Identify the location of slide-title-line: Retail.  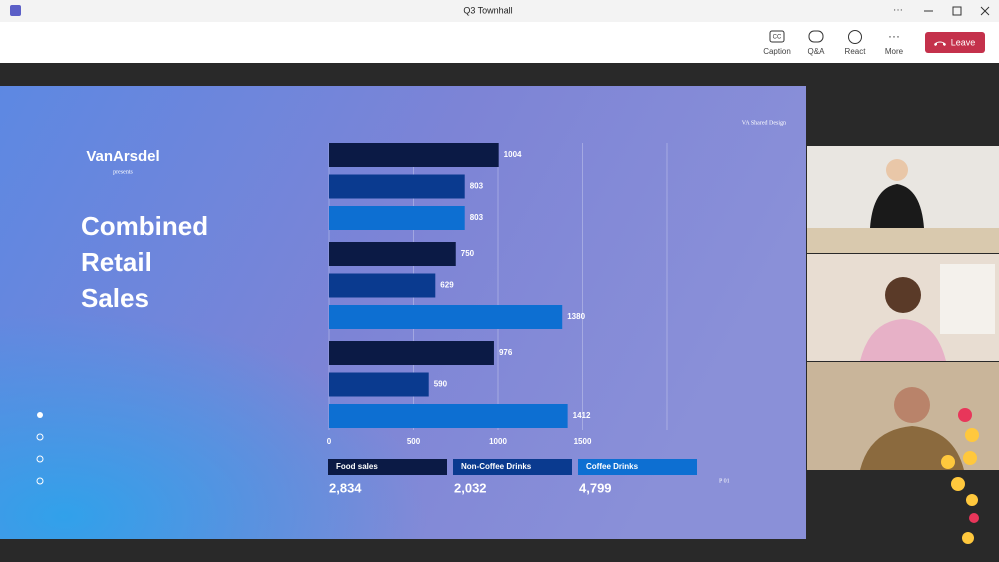
(116, 262).